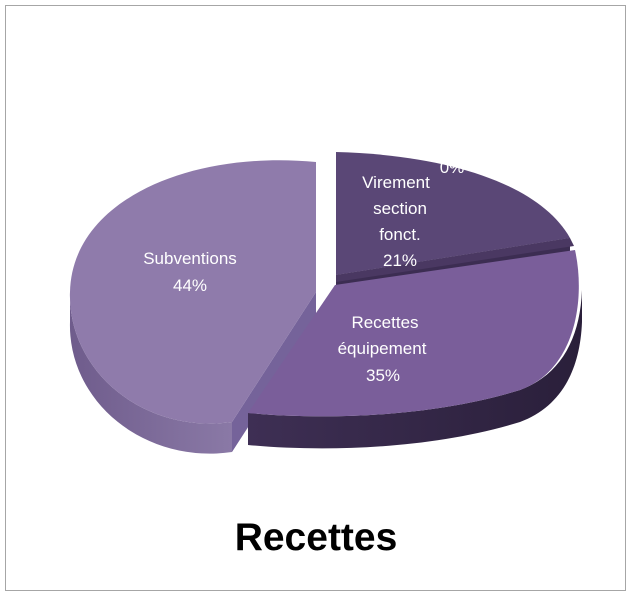  What do you see at coordinates (316, 537) in the screenshot?
I see `chart-title: Recettes` at bounding box center [316, 537].